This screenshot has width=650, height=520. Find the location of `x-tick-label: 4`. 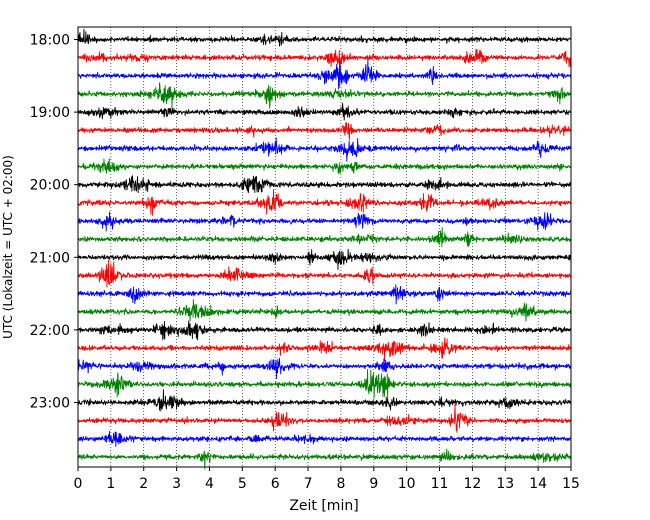

x-tick-label: 4 is located at coordinates (209, 484).